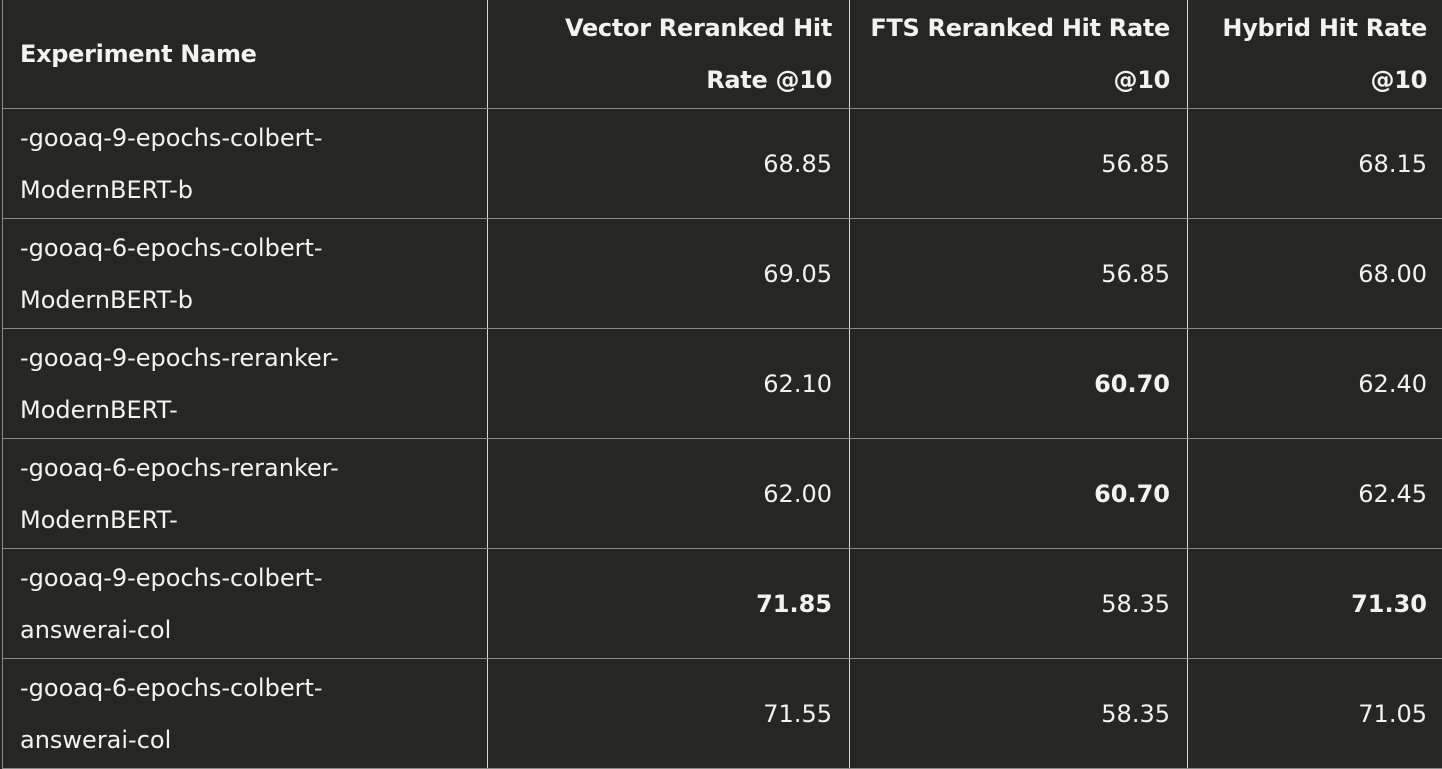 The image size is (1442, 769). I want to click on vector-hit-rate-cell: 62.10, so click(669, 384).